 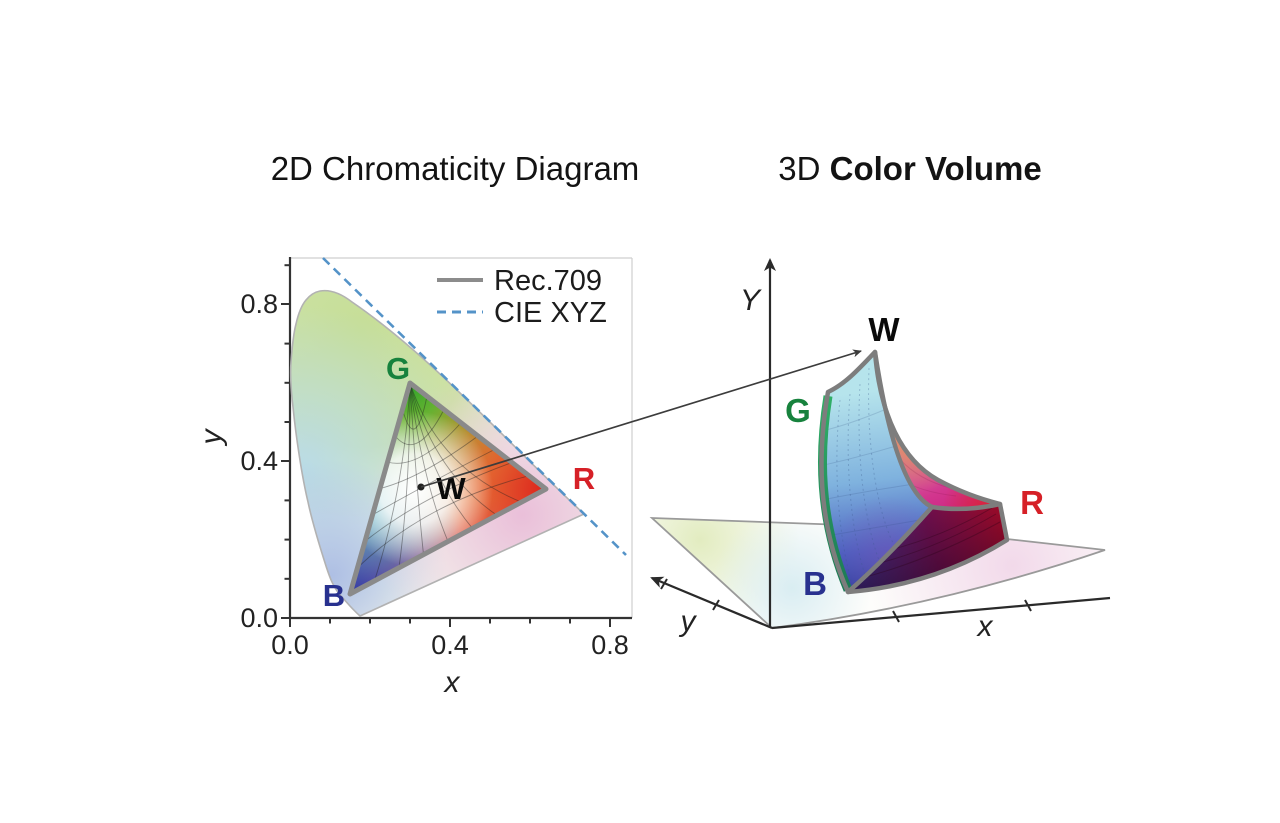 I want to click on bottom-band-mesh, so click(x=931, y=543).